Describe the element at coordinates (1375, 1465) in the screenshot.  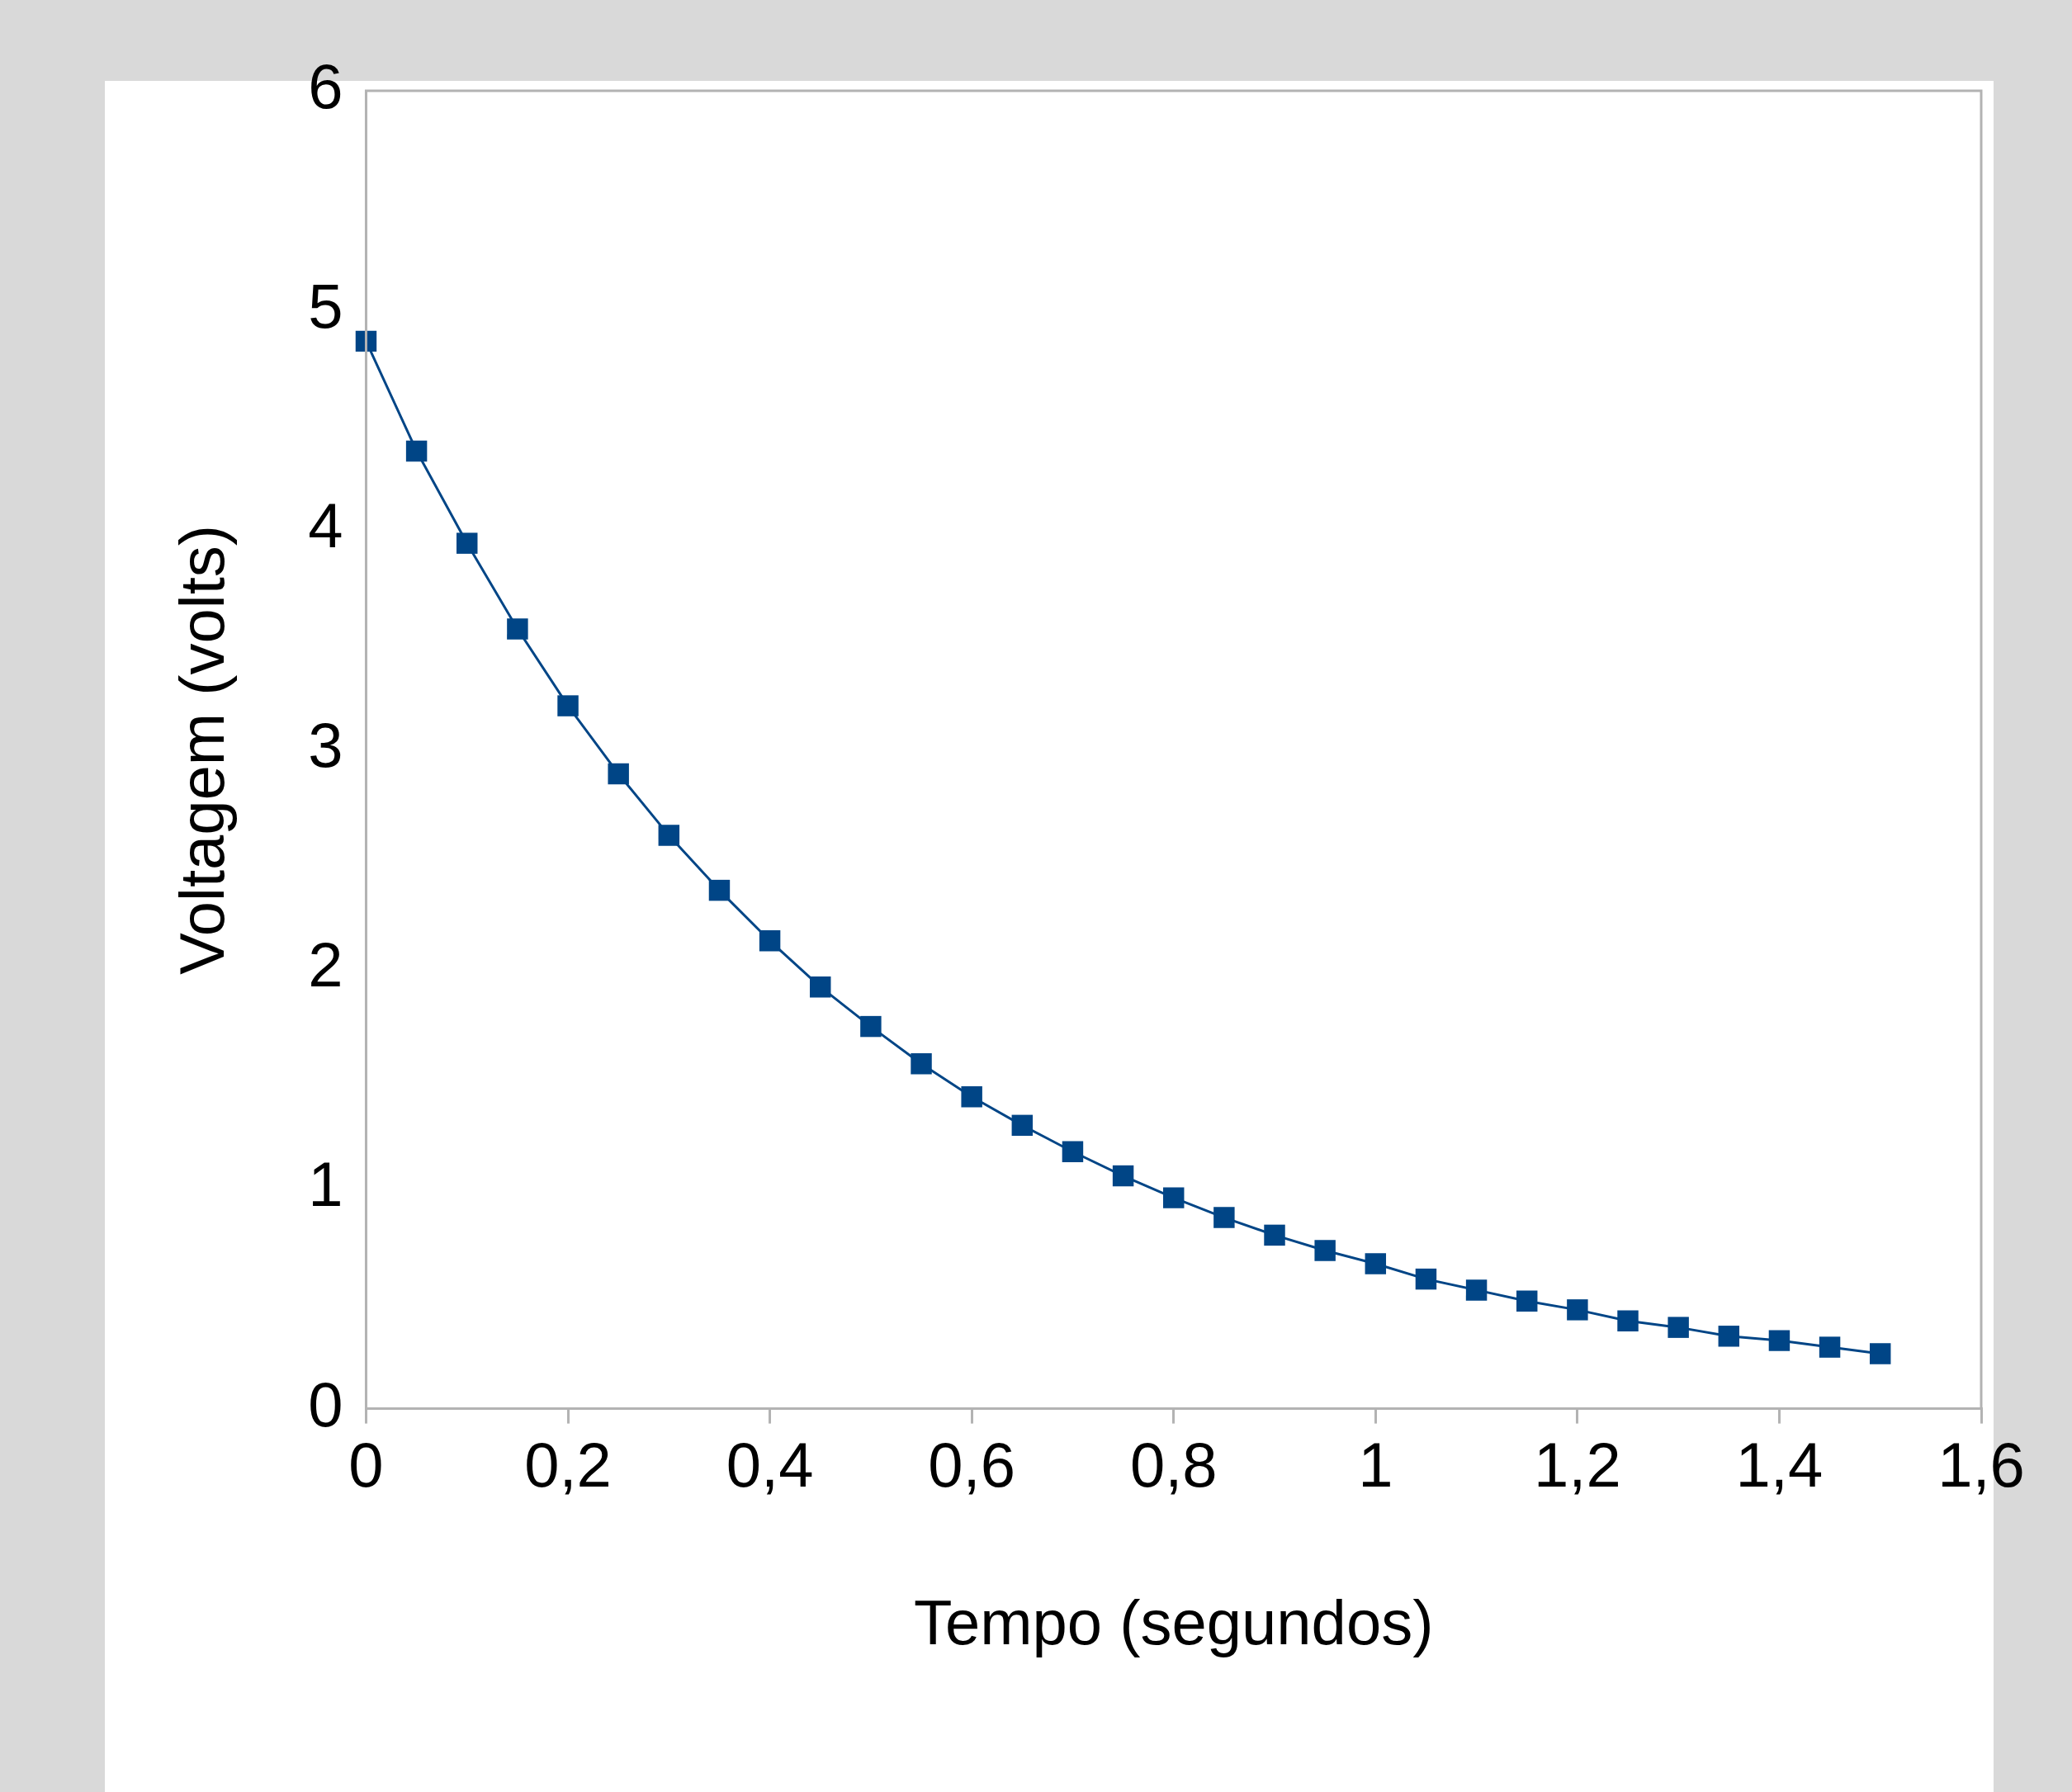
I see `x-tick-label: 1` at that location.